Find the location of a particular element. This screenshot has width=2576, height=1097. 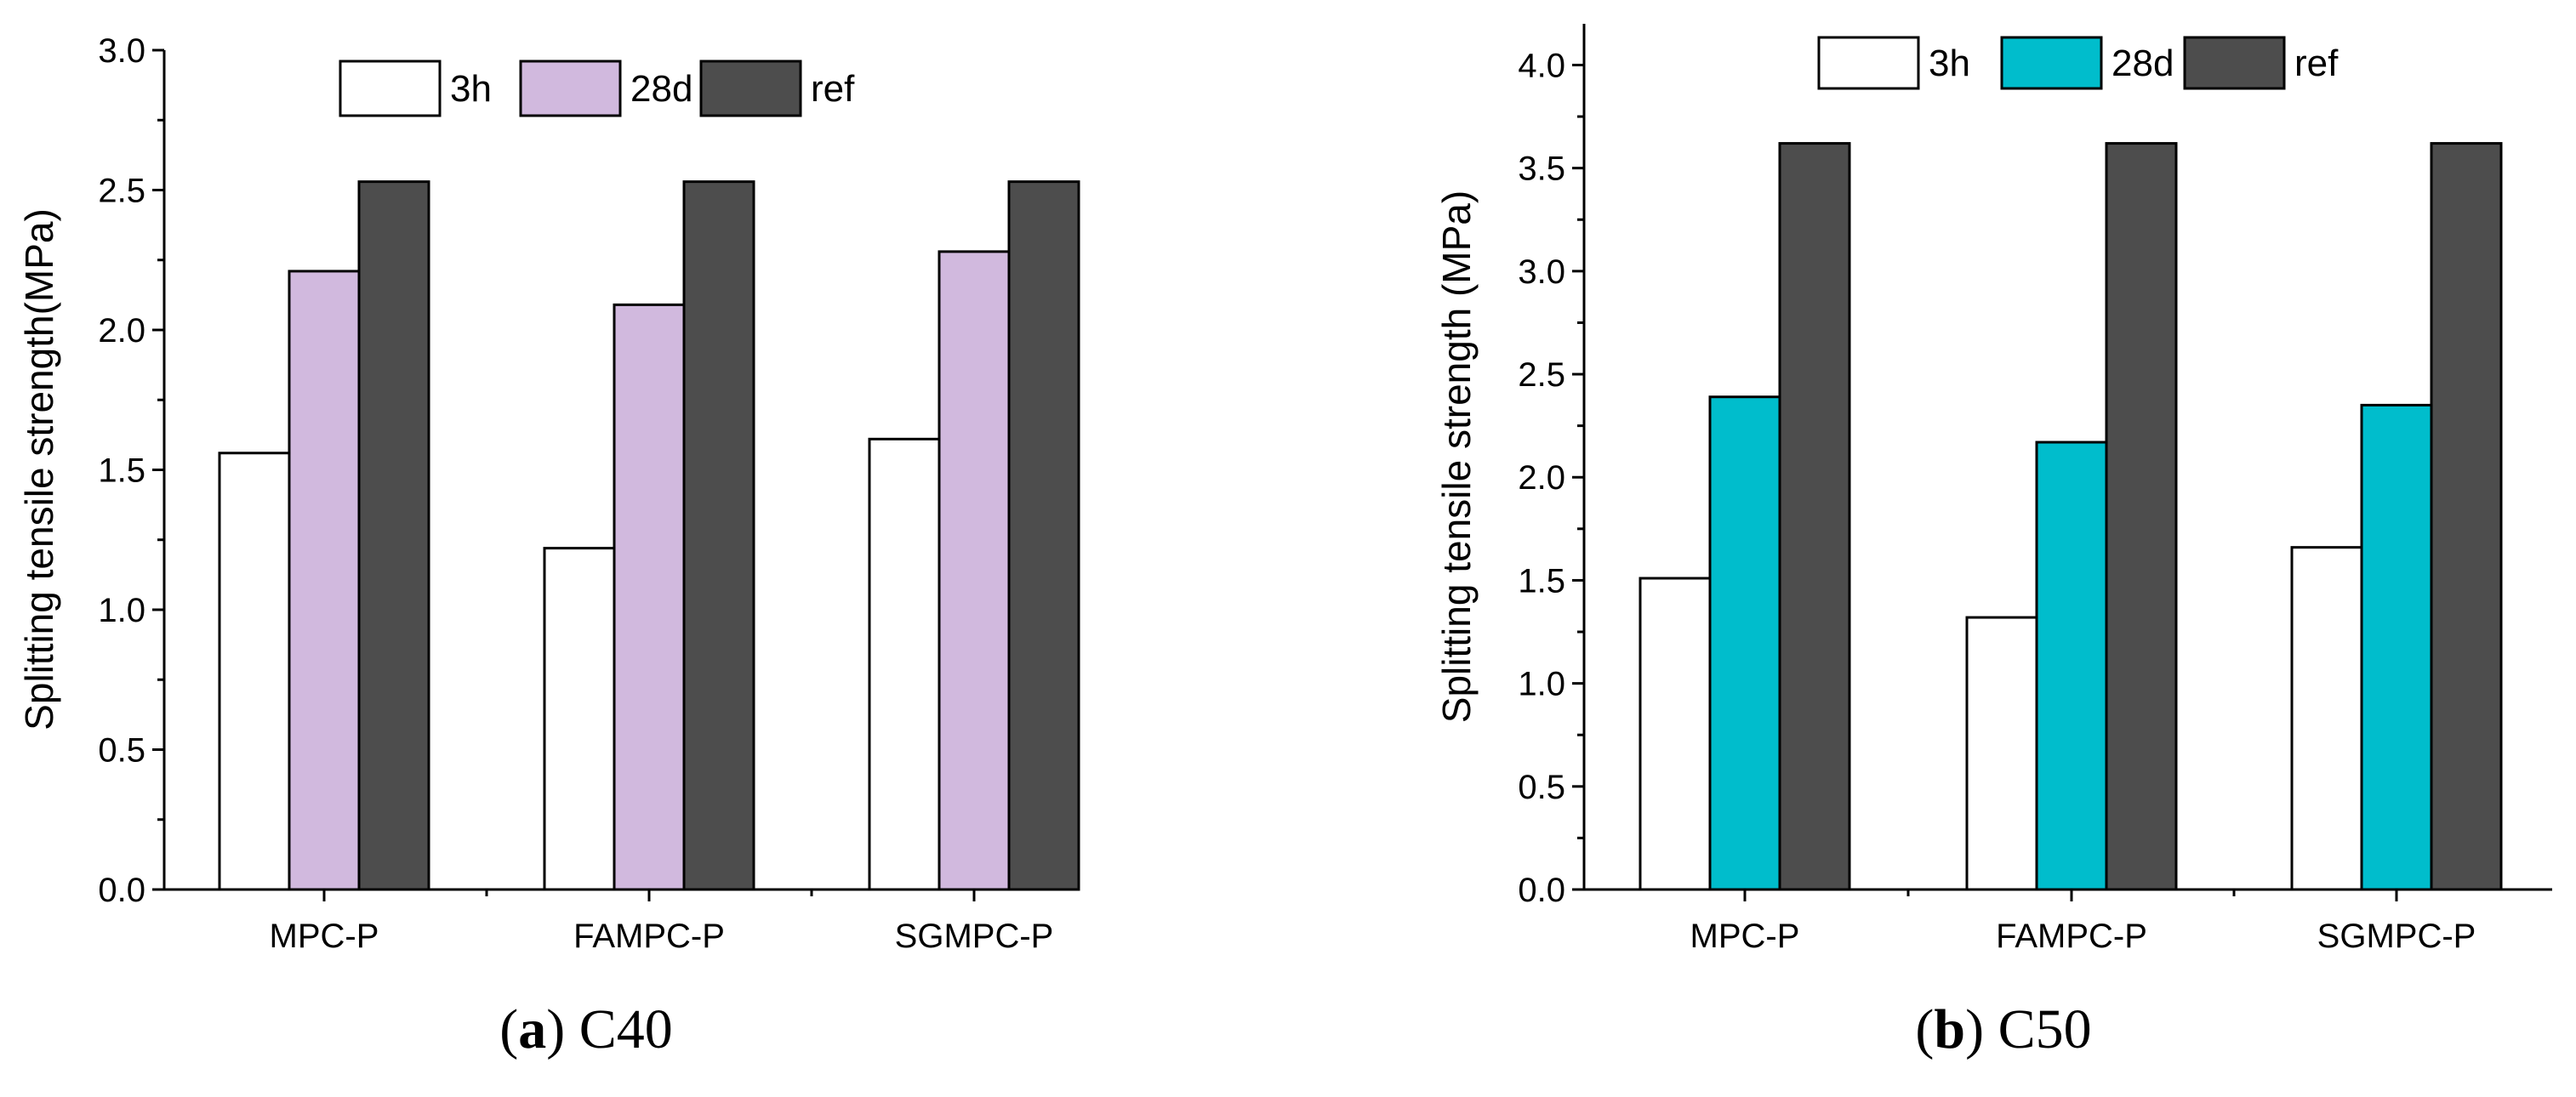

y-tick-label: 3.5 is located at coordinates (1542, 170).